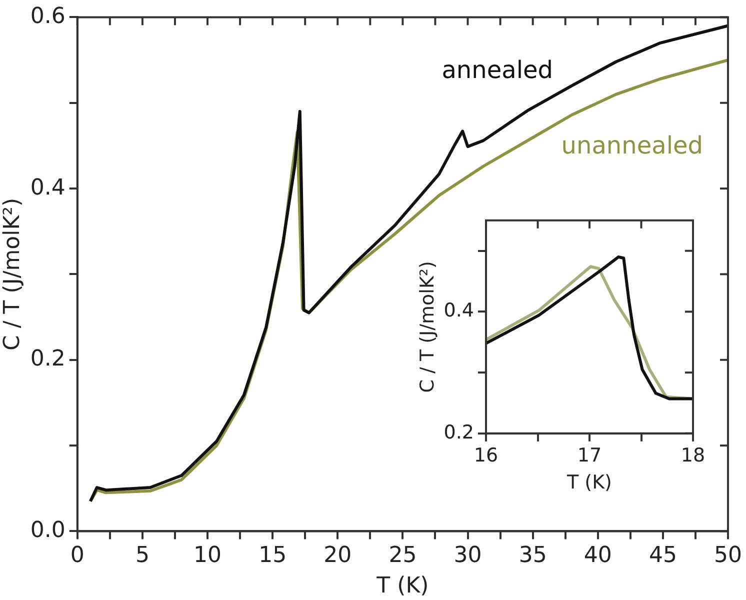 The height and width of the screenshot is (600, 746). I want to click on x-tick-label: 45, so click(662, 555).